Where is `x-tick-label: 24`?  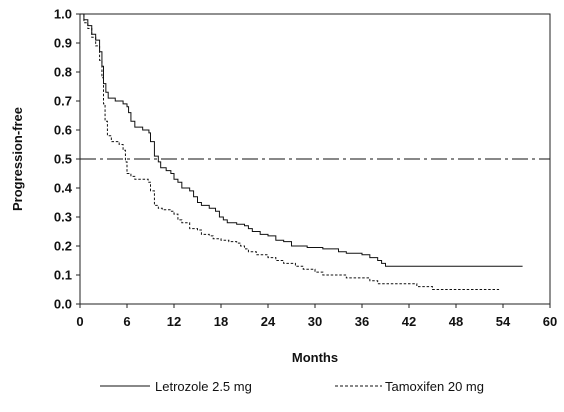 x-tick-label: 24 is located at coordinates (268, 321).